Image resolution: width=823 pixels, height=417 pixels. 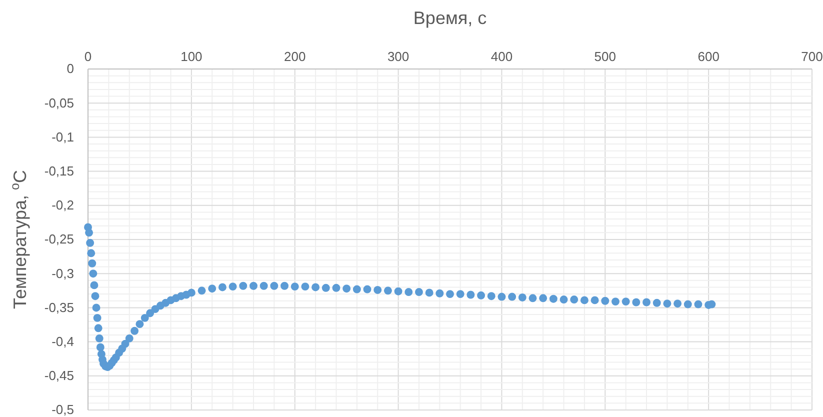 What do you see at coordinates (191, 56) in the screenshot?
I see `x-tick-label: 100` at bounding box center [191, 56].